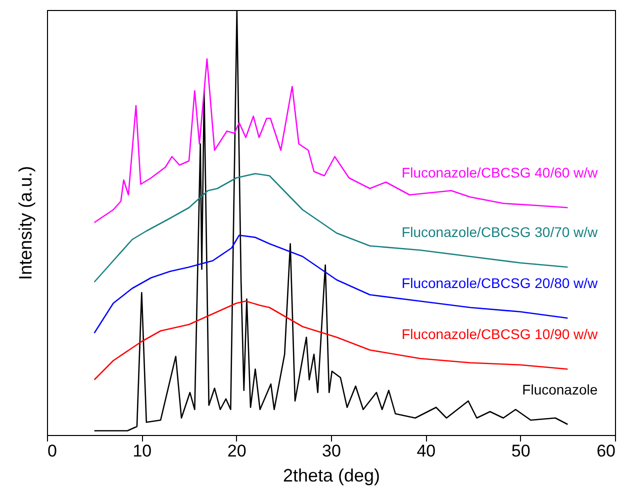  What do you see at coordinates (331, 476) in the screenshot?
I see `x-axis-title: 2theta (deg)` at bounding box center [331, 476].